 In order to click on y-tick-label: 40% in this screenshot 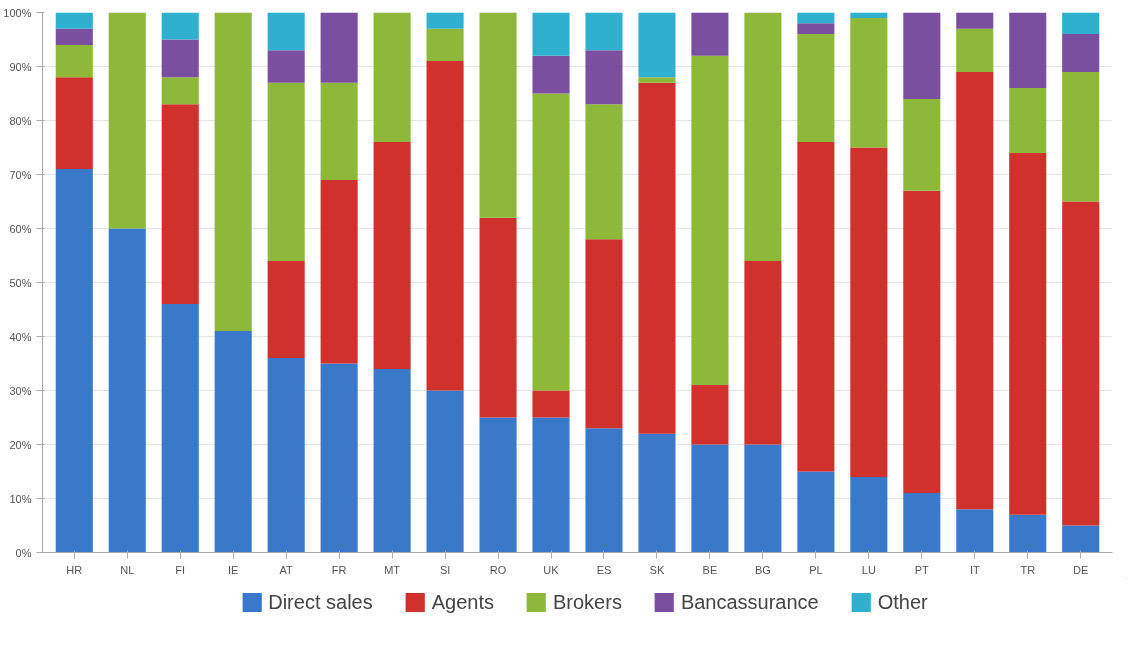, I will do `click(20, 336)`.